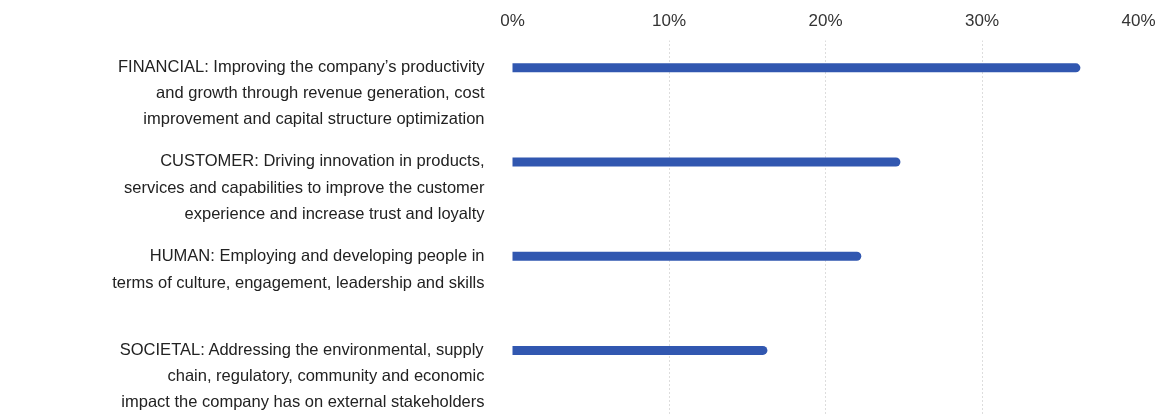  Describe the element at coordinates (302, 92) in the screenshot. I see `y-tick-label: FINANCIAL: Improving the company’s productivity and growth through revenue generation, cost improvement and capital structure optimization` at that location.